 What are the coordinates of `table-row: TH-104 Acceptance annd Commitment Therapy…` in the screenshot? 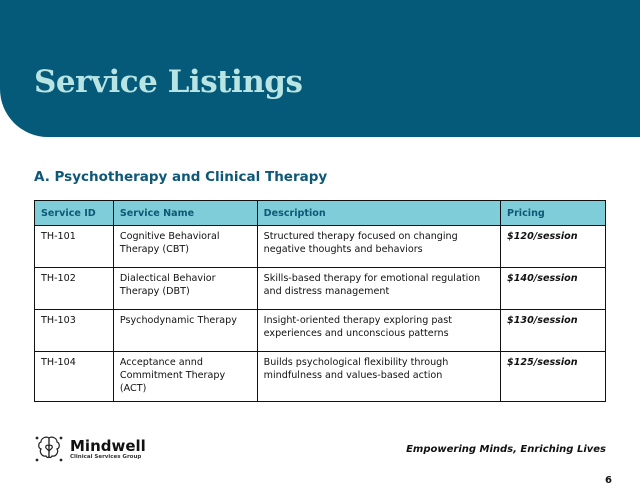 It's located at (320, 376).